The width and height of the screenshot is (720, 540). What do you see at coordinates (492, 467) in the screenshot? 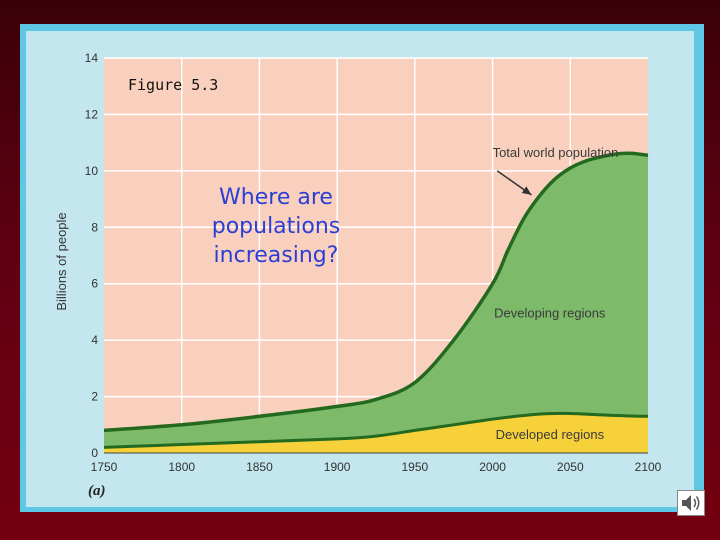
I see `x-tick-label: 2000` at bounding box center [492, 467].